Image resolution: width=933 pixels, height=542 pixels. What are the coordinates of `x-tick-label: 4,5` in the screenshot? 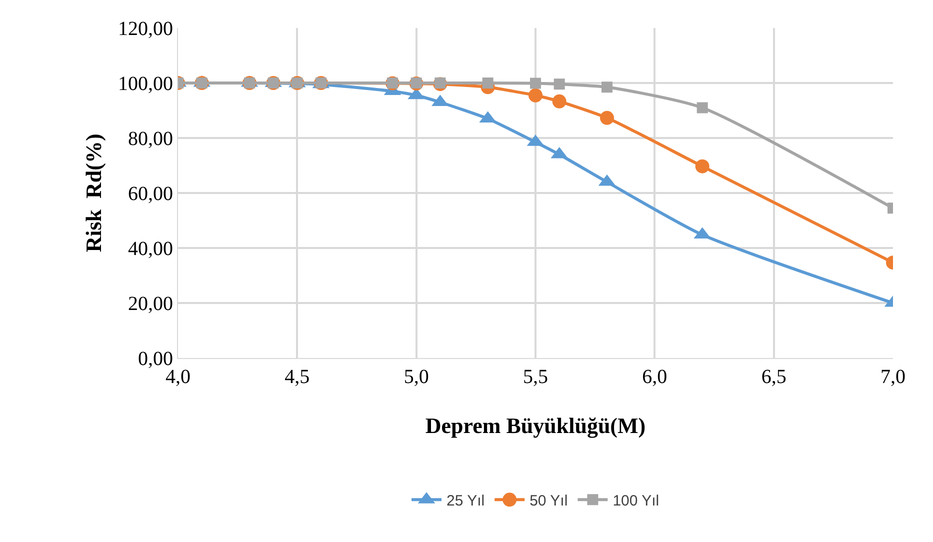 It's located at (297, 377).